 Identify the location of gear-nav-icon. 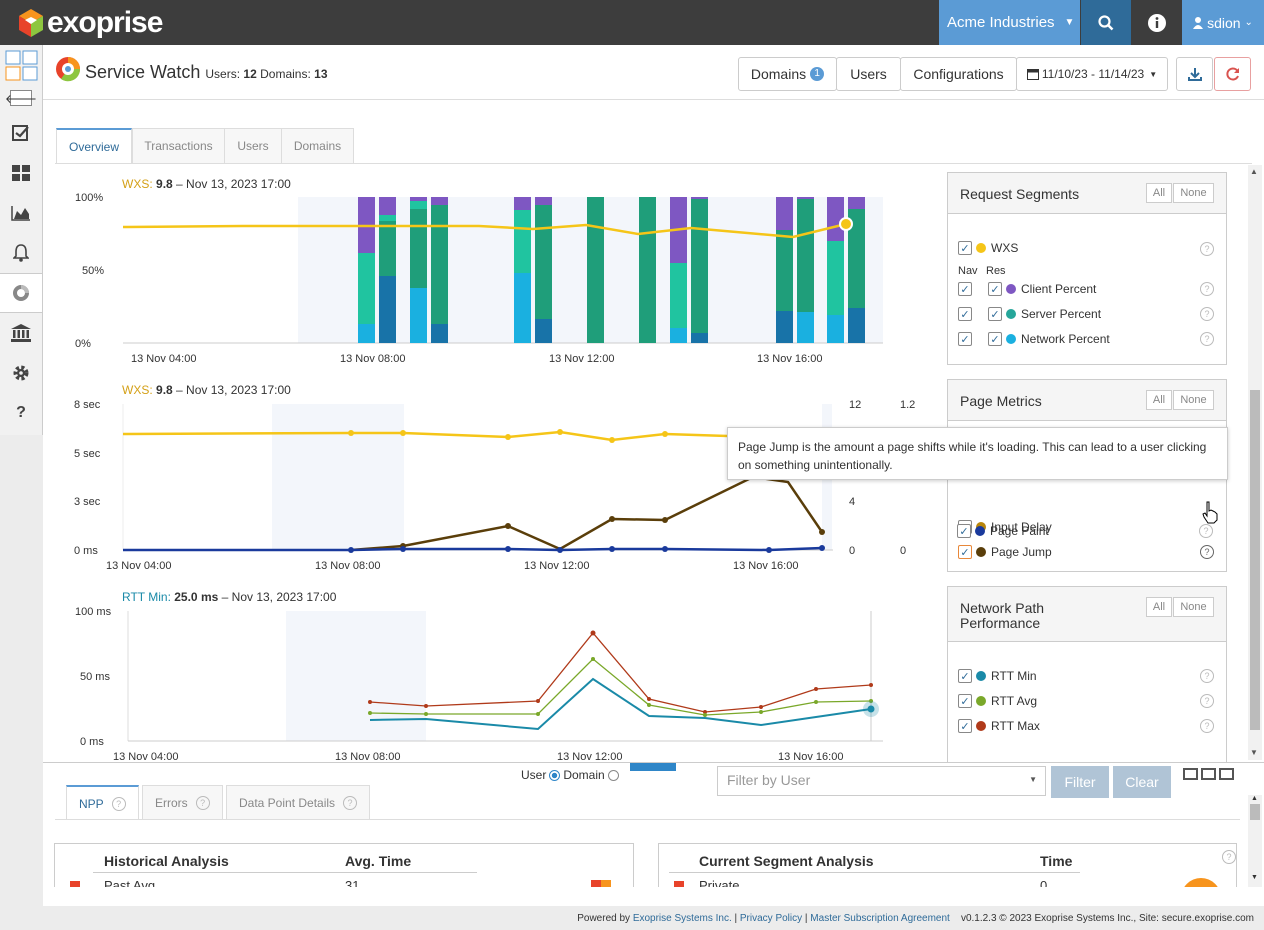
(21, 373).